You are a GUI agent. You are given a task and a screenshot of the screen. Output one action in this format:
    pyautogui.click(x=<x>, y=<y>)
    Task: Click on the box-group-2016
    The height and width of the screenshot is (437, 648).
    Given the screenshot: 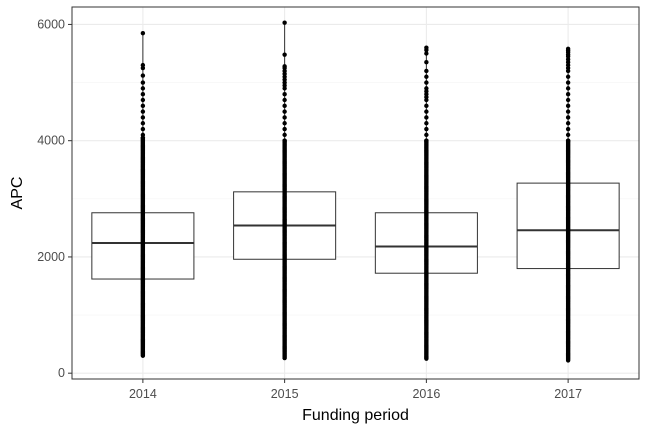 What is the action you would take?
    pyautogui.click(x=426, y=203)
    